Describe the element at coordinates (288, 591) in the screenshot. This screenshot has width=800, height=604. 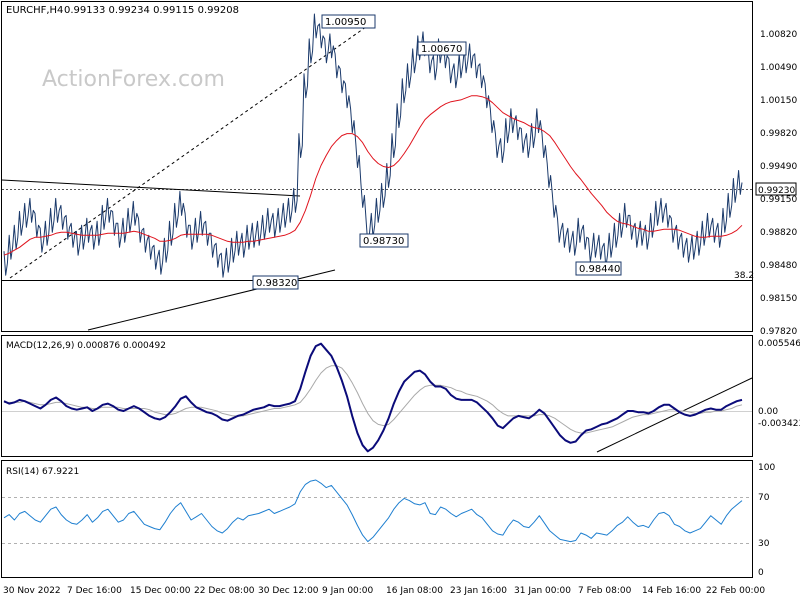
I see `time-tick: 30 Dec 12:00` at that location.